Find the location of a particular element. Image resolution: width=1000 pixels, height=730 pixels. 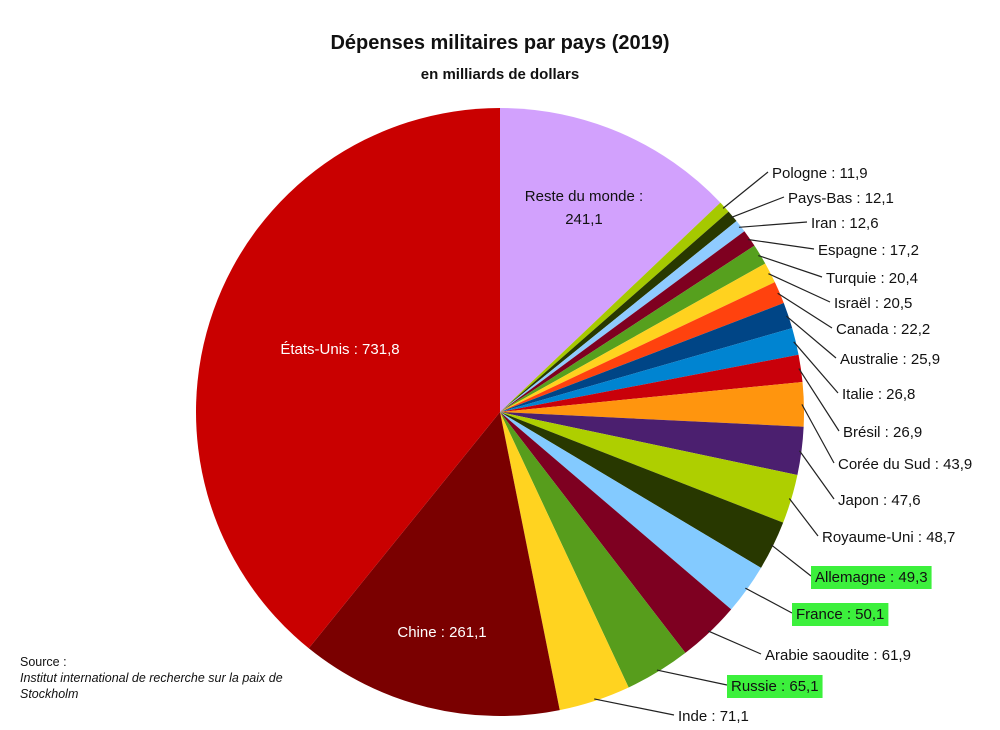

slice-bresil is located at coordinates (651, 383).